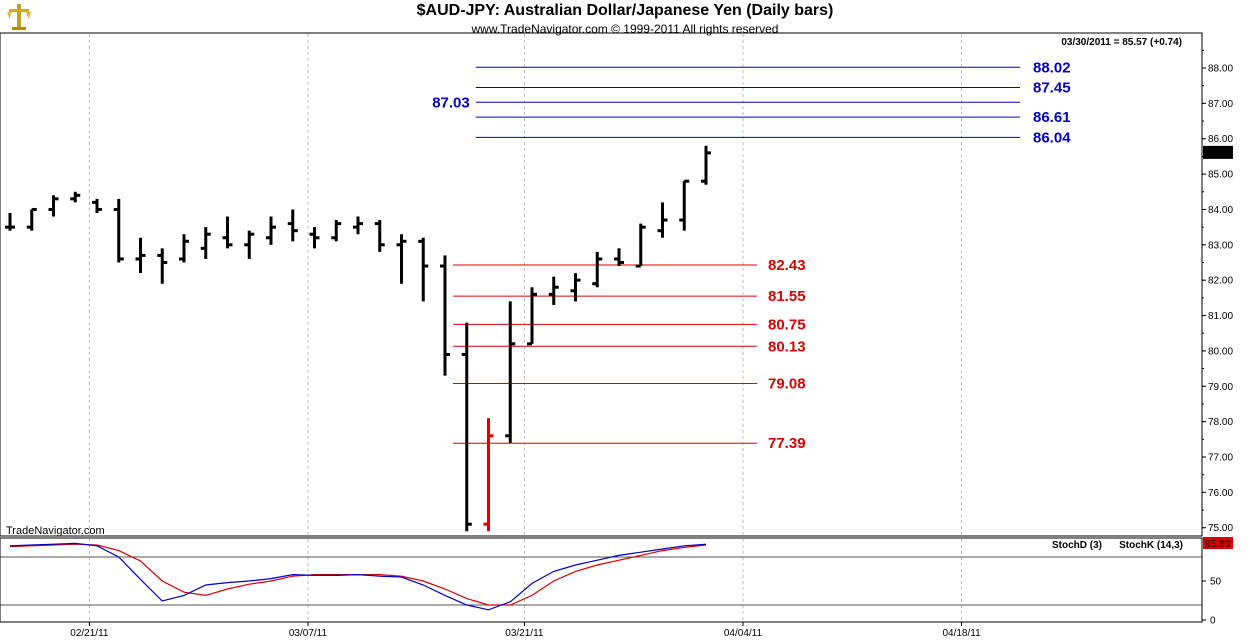 This screenshot has width=1250, height=643. What do you see at coordinates (787, 346) in the screenshot?
I see `level-label: 80.13` at bounding box center [787, 346].